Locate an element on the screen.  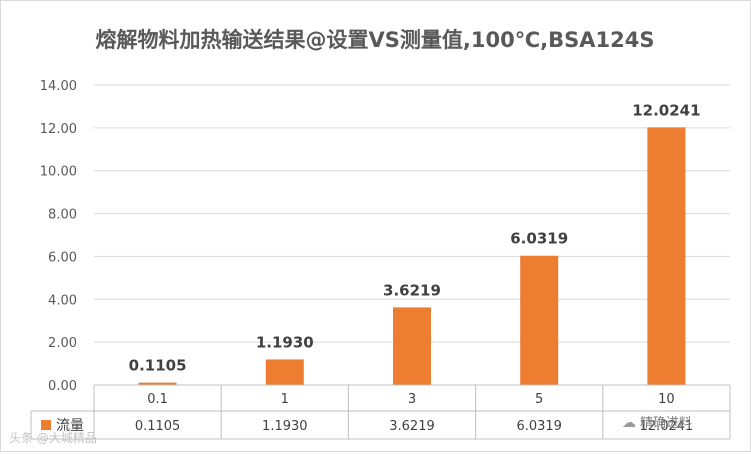
y-tick-label: 14.00 is located at coordinates (58, 86).